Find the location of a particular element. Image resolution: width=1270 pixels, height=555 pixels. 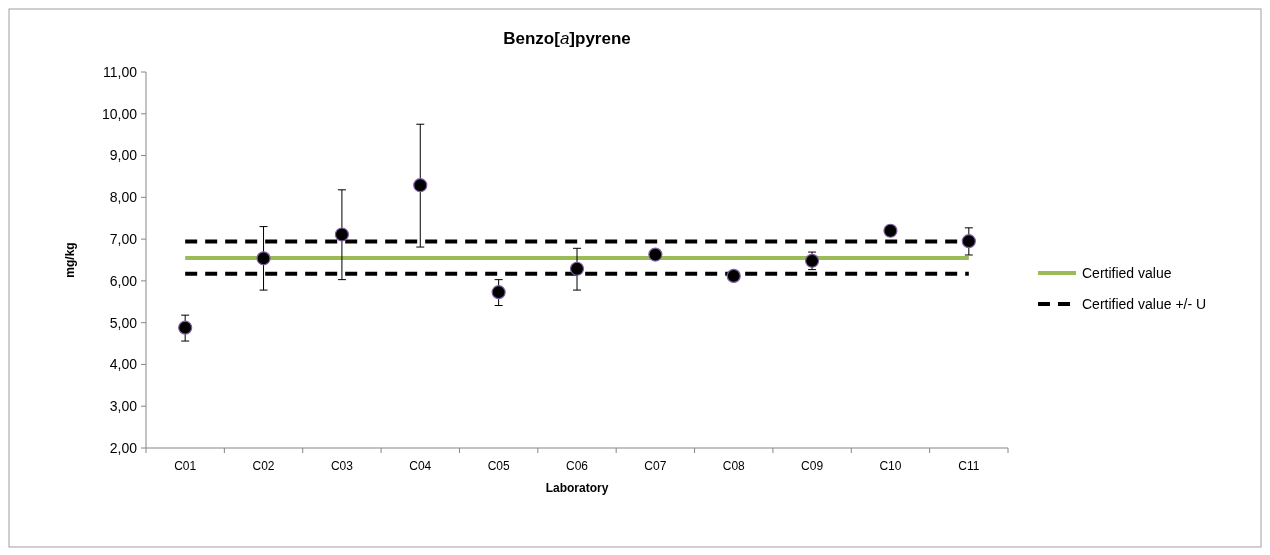

y-tick-label: 10,00 is located at coordinates (119, 113).